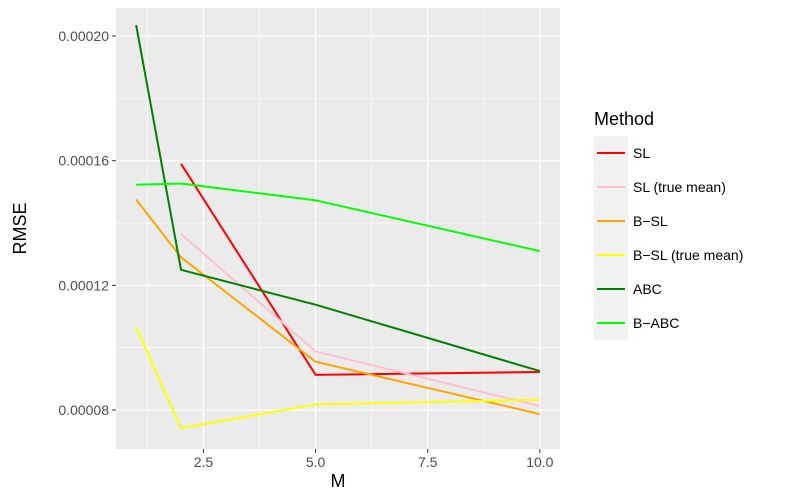  What do you see at coordinates (83, 285) in the screenshot?
I see `y-tick-label: 0.00012` at bounding box center [83, 285].